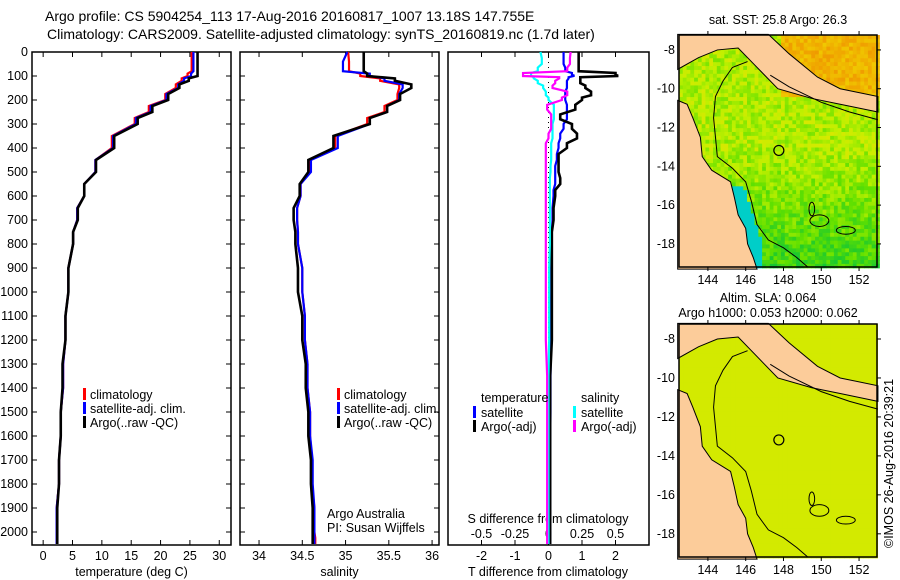 The image size is (900, 580). What do you see at coordinates (84, 422) in the screenshot?
I see `legend-swatch` at bounding box center [84, 422].